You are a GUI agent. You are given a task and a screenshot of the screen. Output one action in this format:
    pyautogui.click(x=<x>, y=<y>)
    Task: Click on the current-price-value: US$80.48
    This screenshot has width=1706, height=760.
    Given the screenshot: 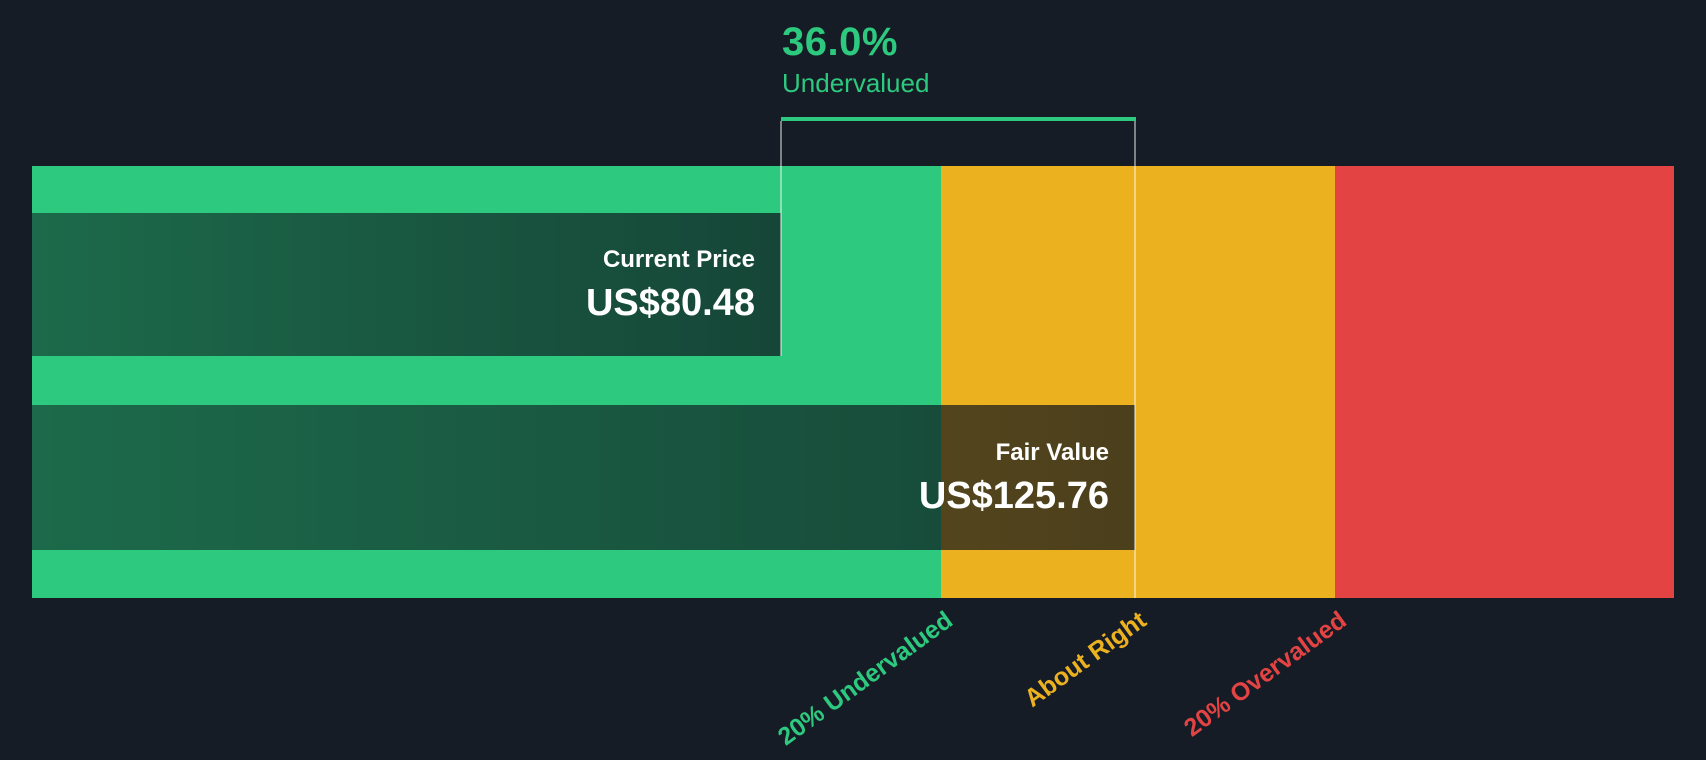 What is the action you would take?
    pyautogui.click(x=670, y=302)
    